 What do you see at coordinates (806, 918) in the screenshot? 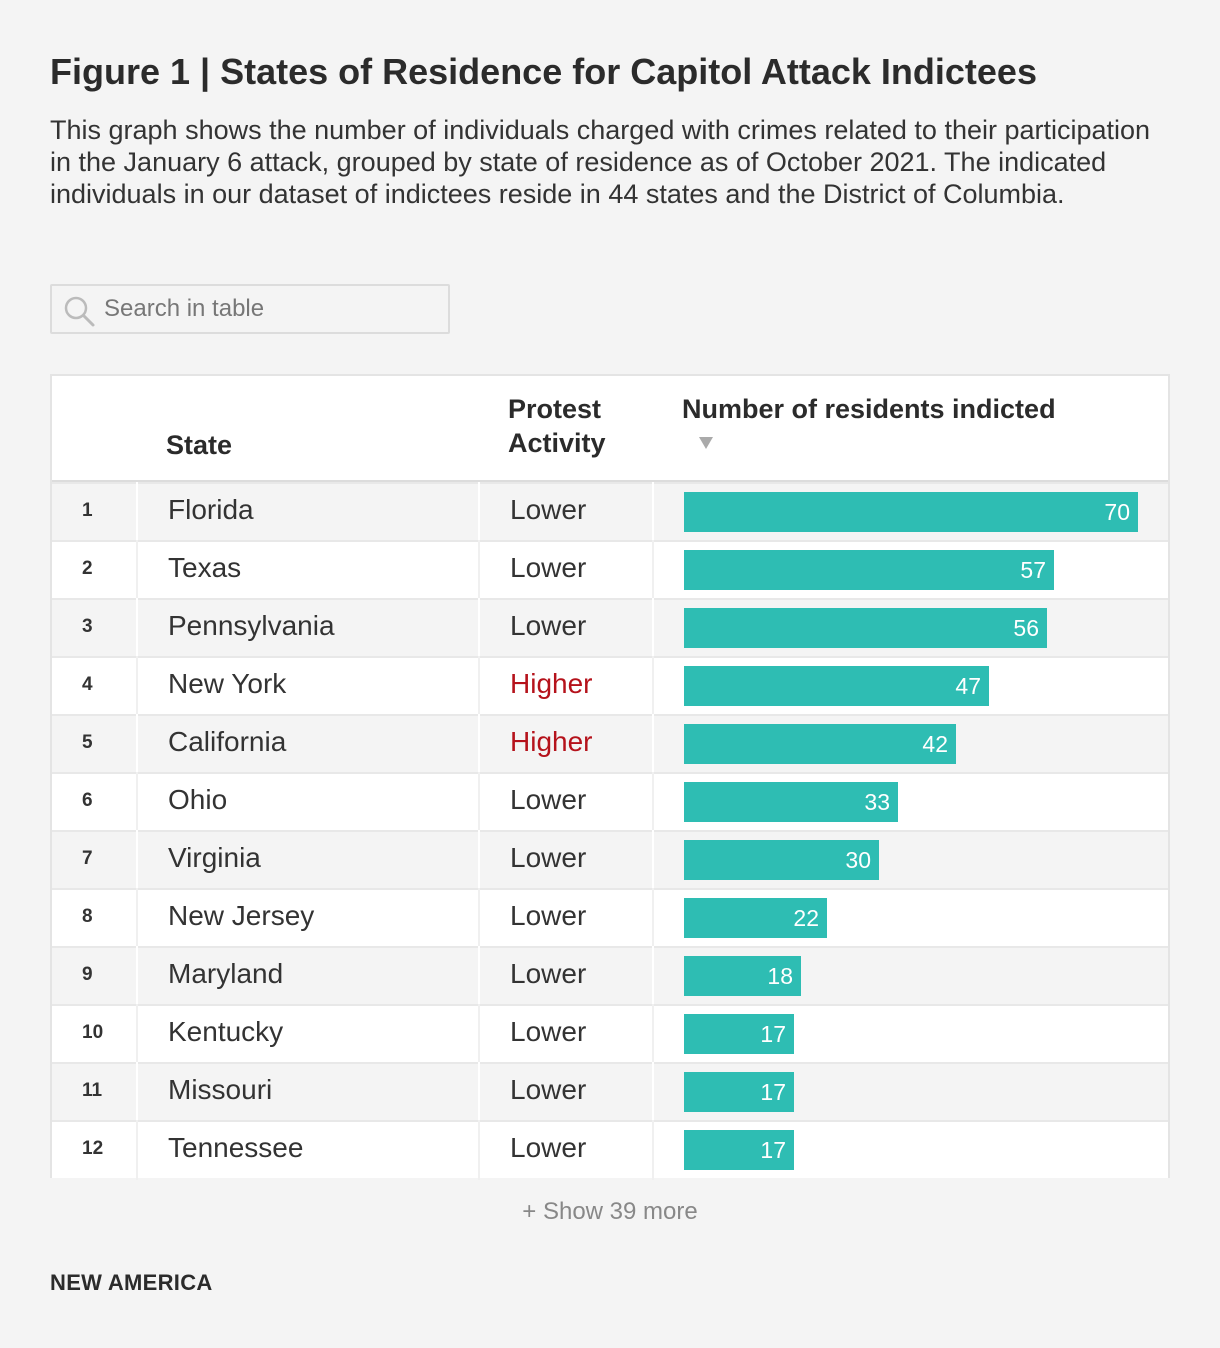
I see `bar-value-label: 22` at bounding box center [806, 918].